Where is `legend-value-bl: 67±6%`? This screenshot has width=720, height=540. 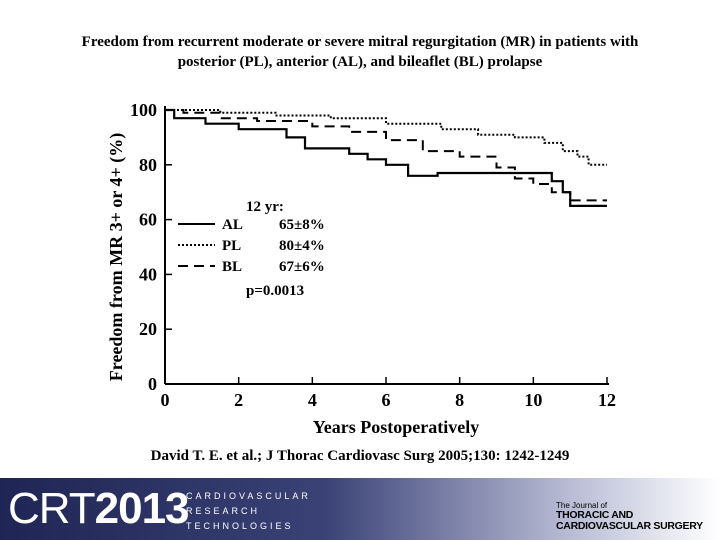 legend-value-bl: 67±6% is located at coordinates (302, 267).